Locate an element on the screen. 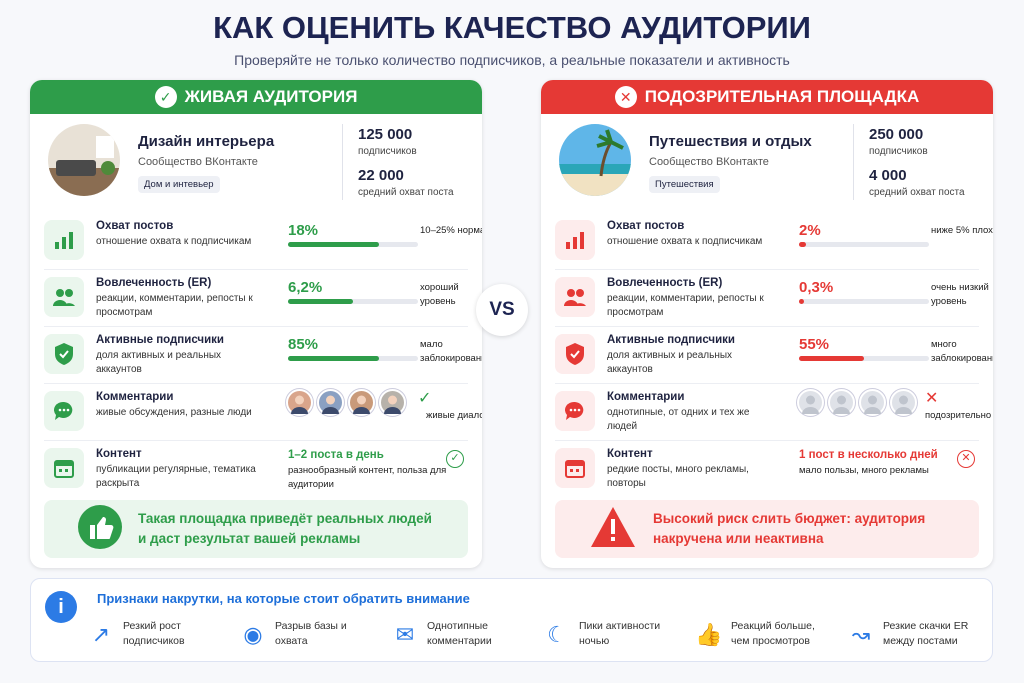 This screenshot has width=1024, height=683. sign-item: ◉ Разрыв базы и охвата is located at coordinates (314, 634).